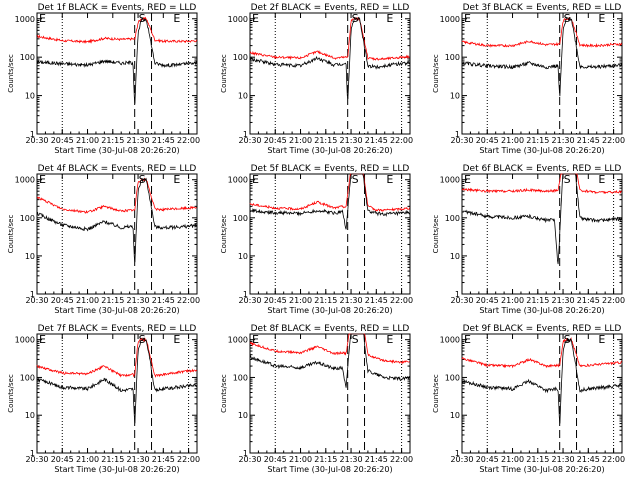 Image resolution: width=640 pixels, height=480 pixels. I want to click on panel-title: Det 5f BLACK = Events, RED = LLD, so click(330, 169).